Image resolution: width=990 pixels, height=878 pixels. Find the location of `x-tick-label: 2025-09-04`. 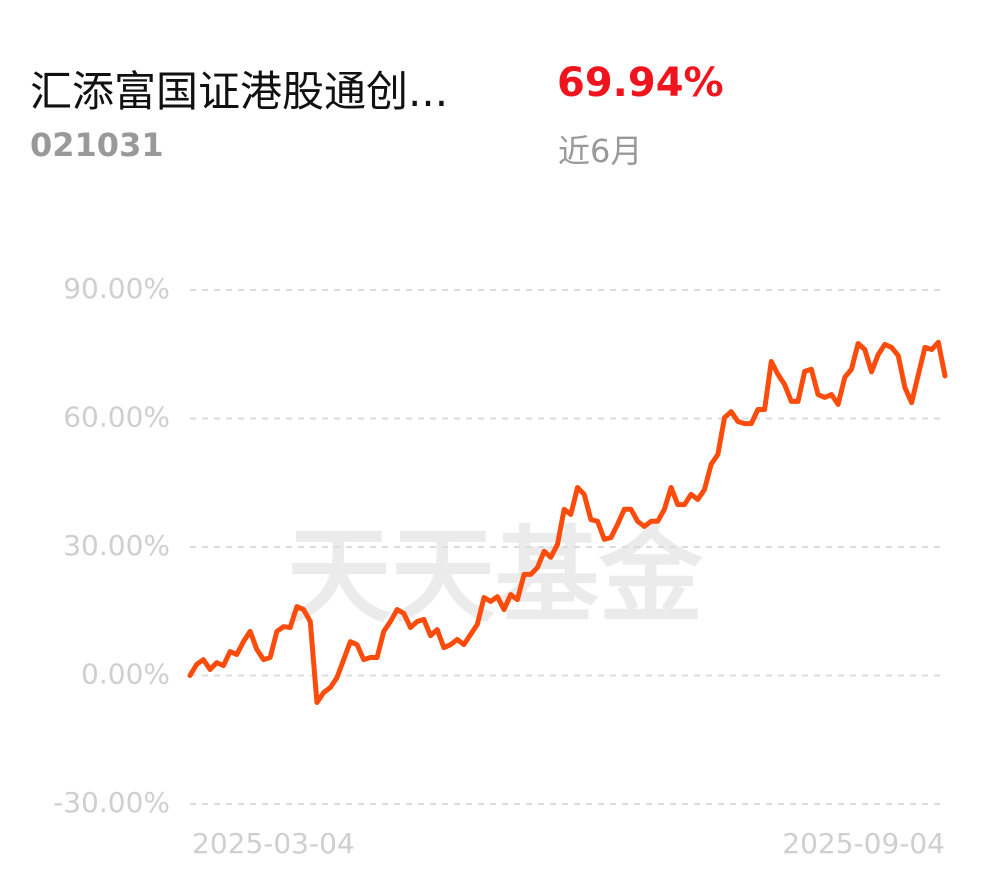

x-tick-label: 2025-09-04 is located at coordinates (863, 843).